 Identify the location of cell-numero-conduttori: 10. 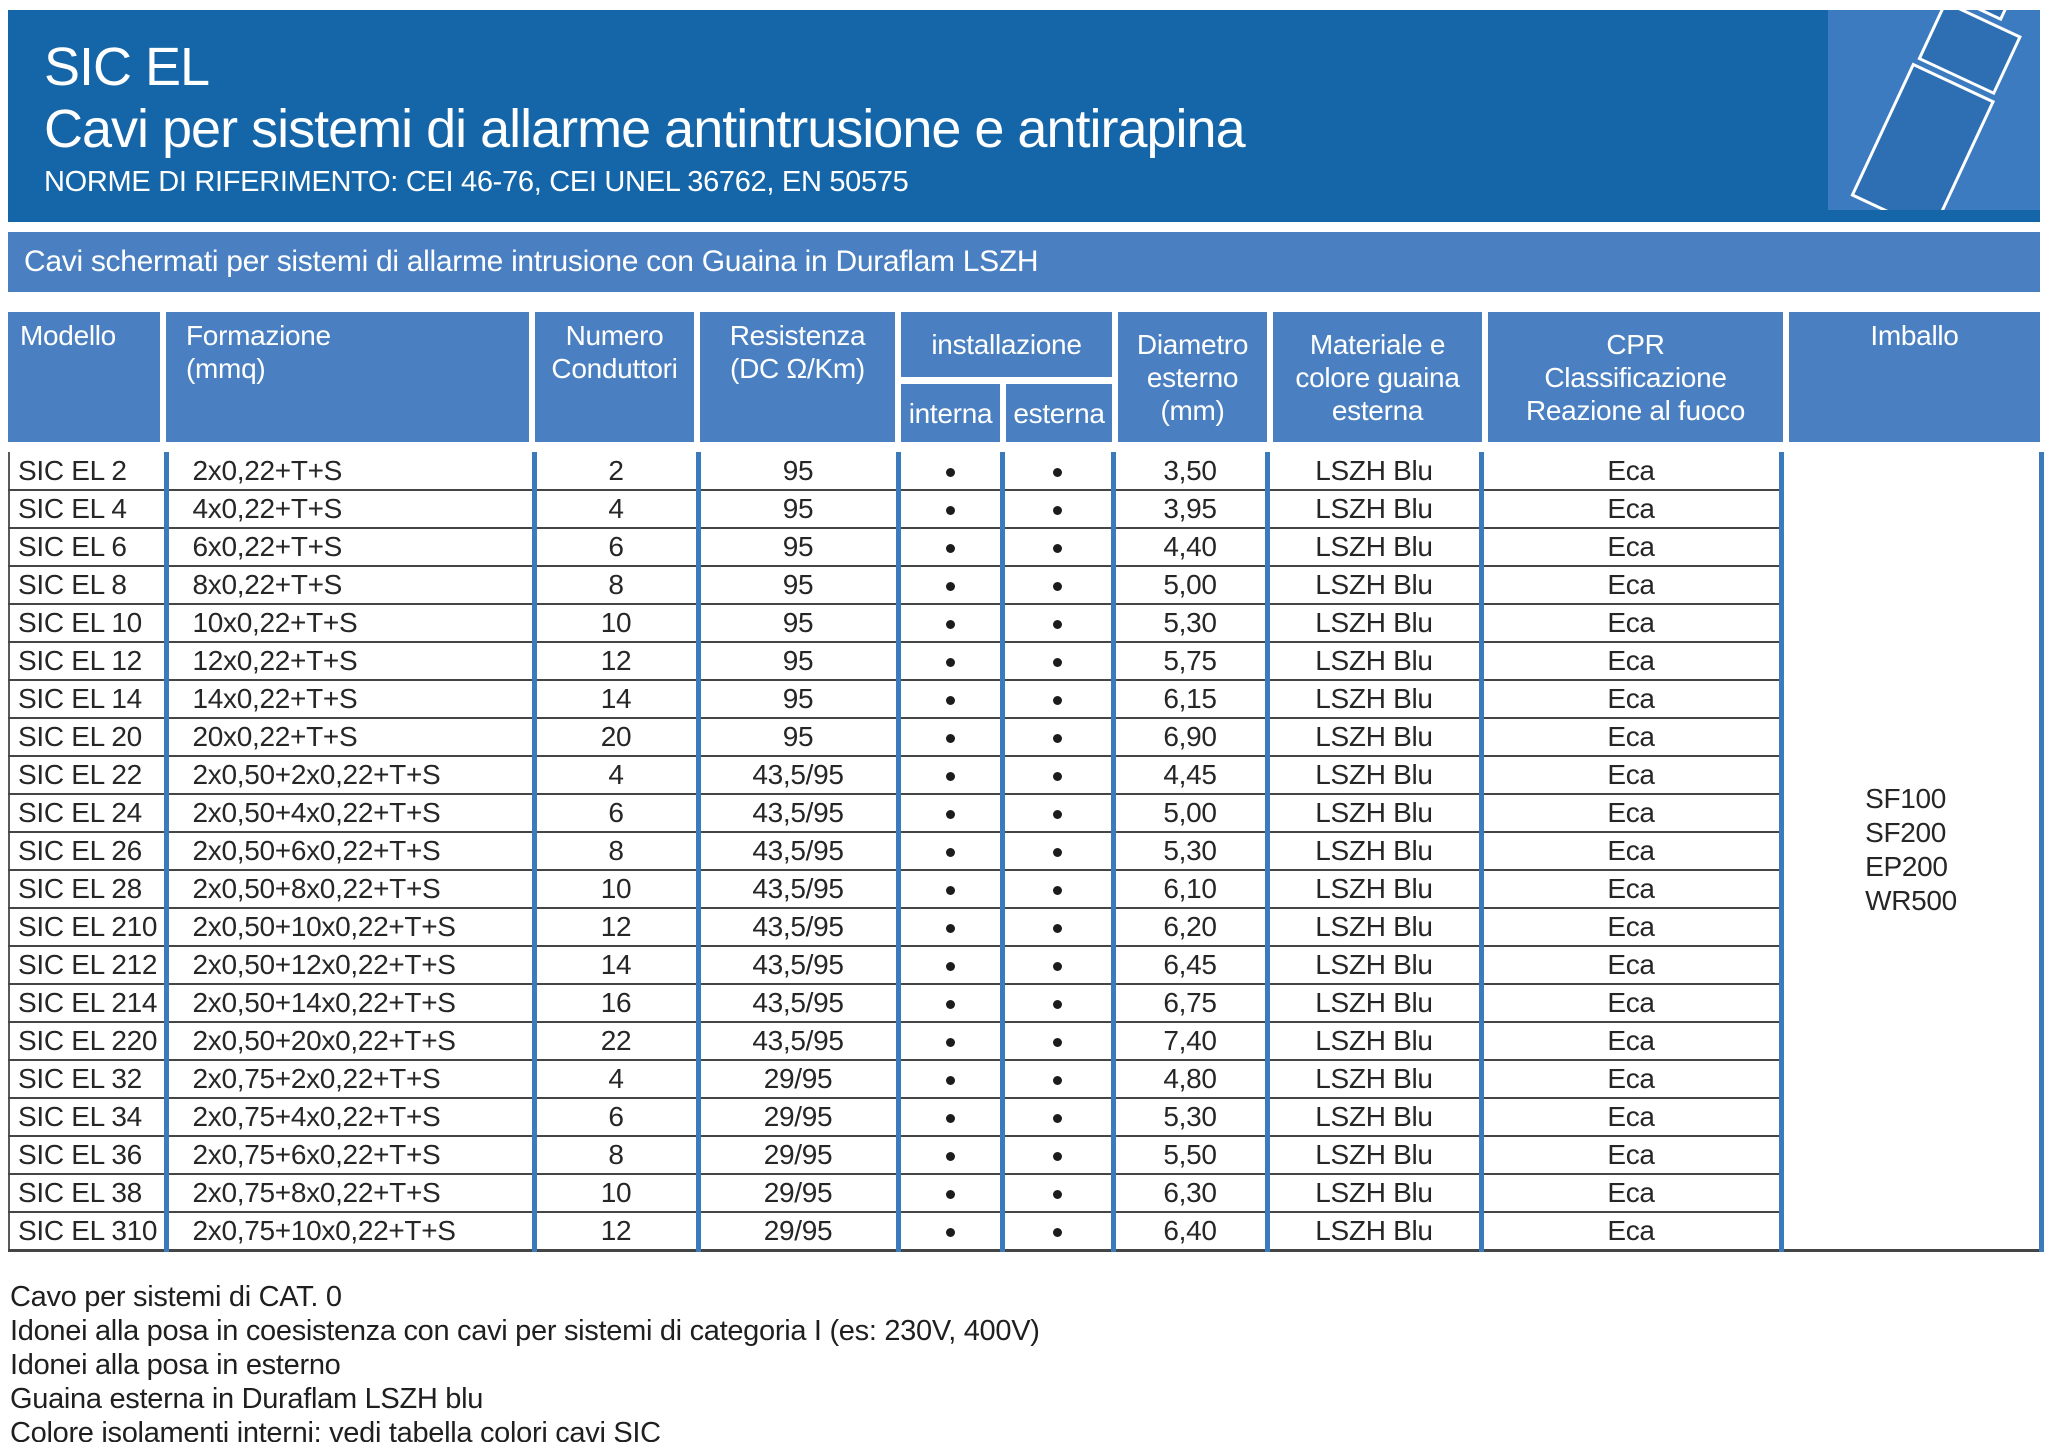
(614, 622).